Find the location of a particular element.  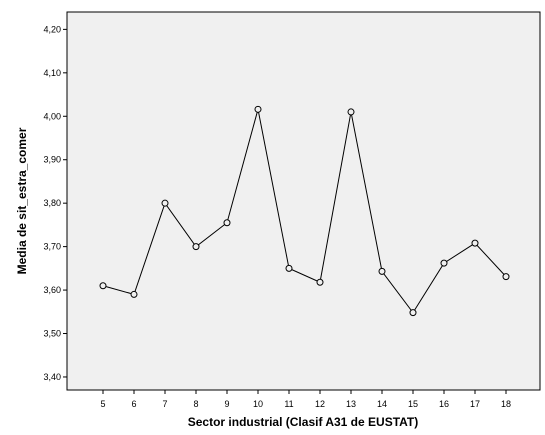

y-tick-label: 3,80 is located at coordinates (52, 203).